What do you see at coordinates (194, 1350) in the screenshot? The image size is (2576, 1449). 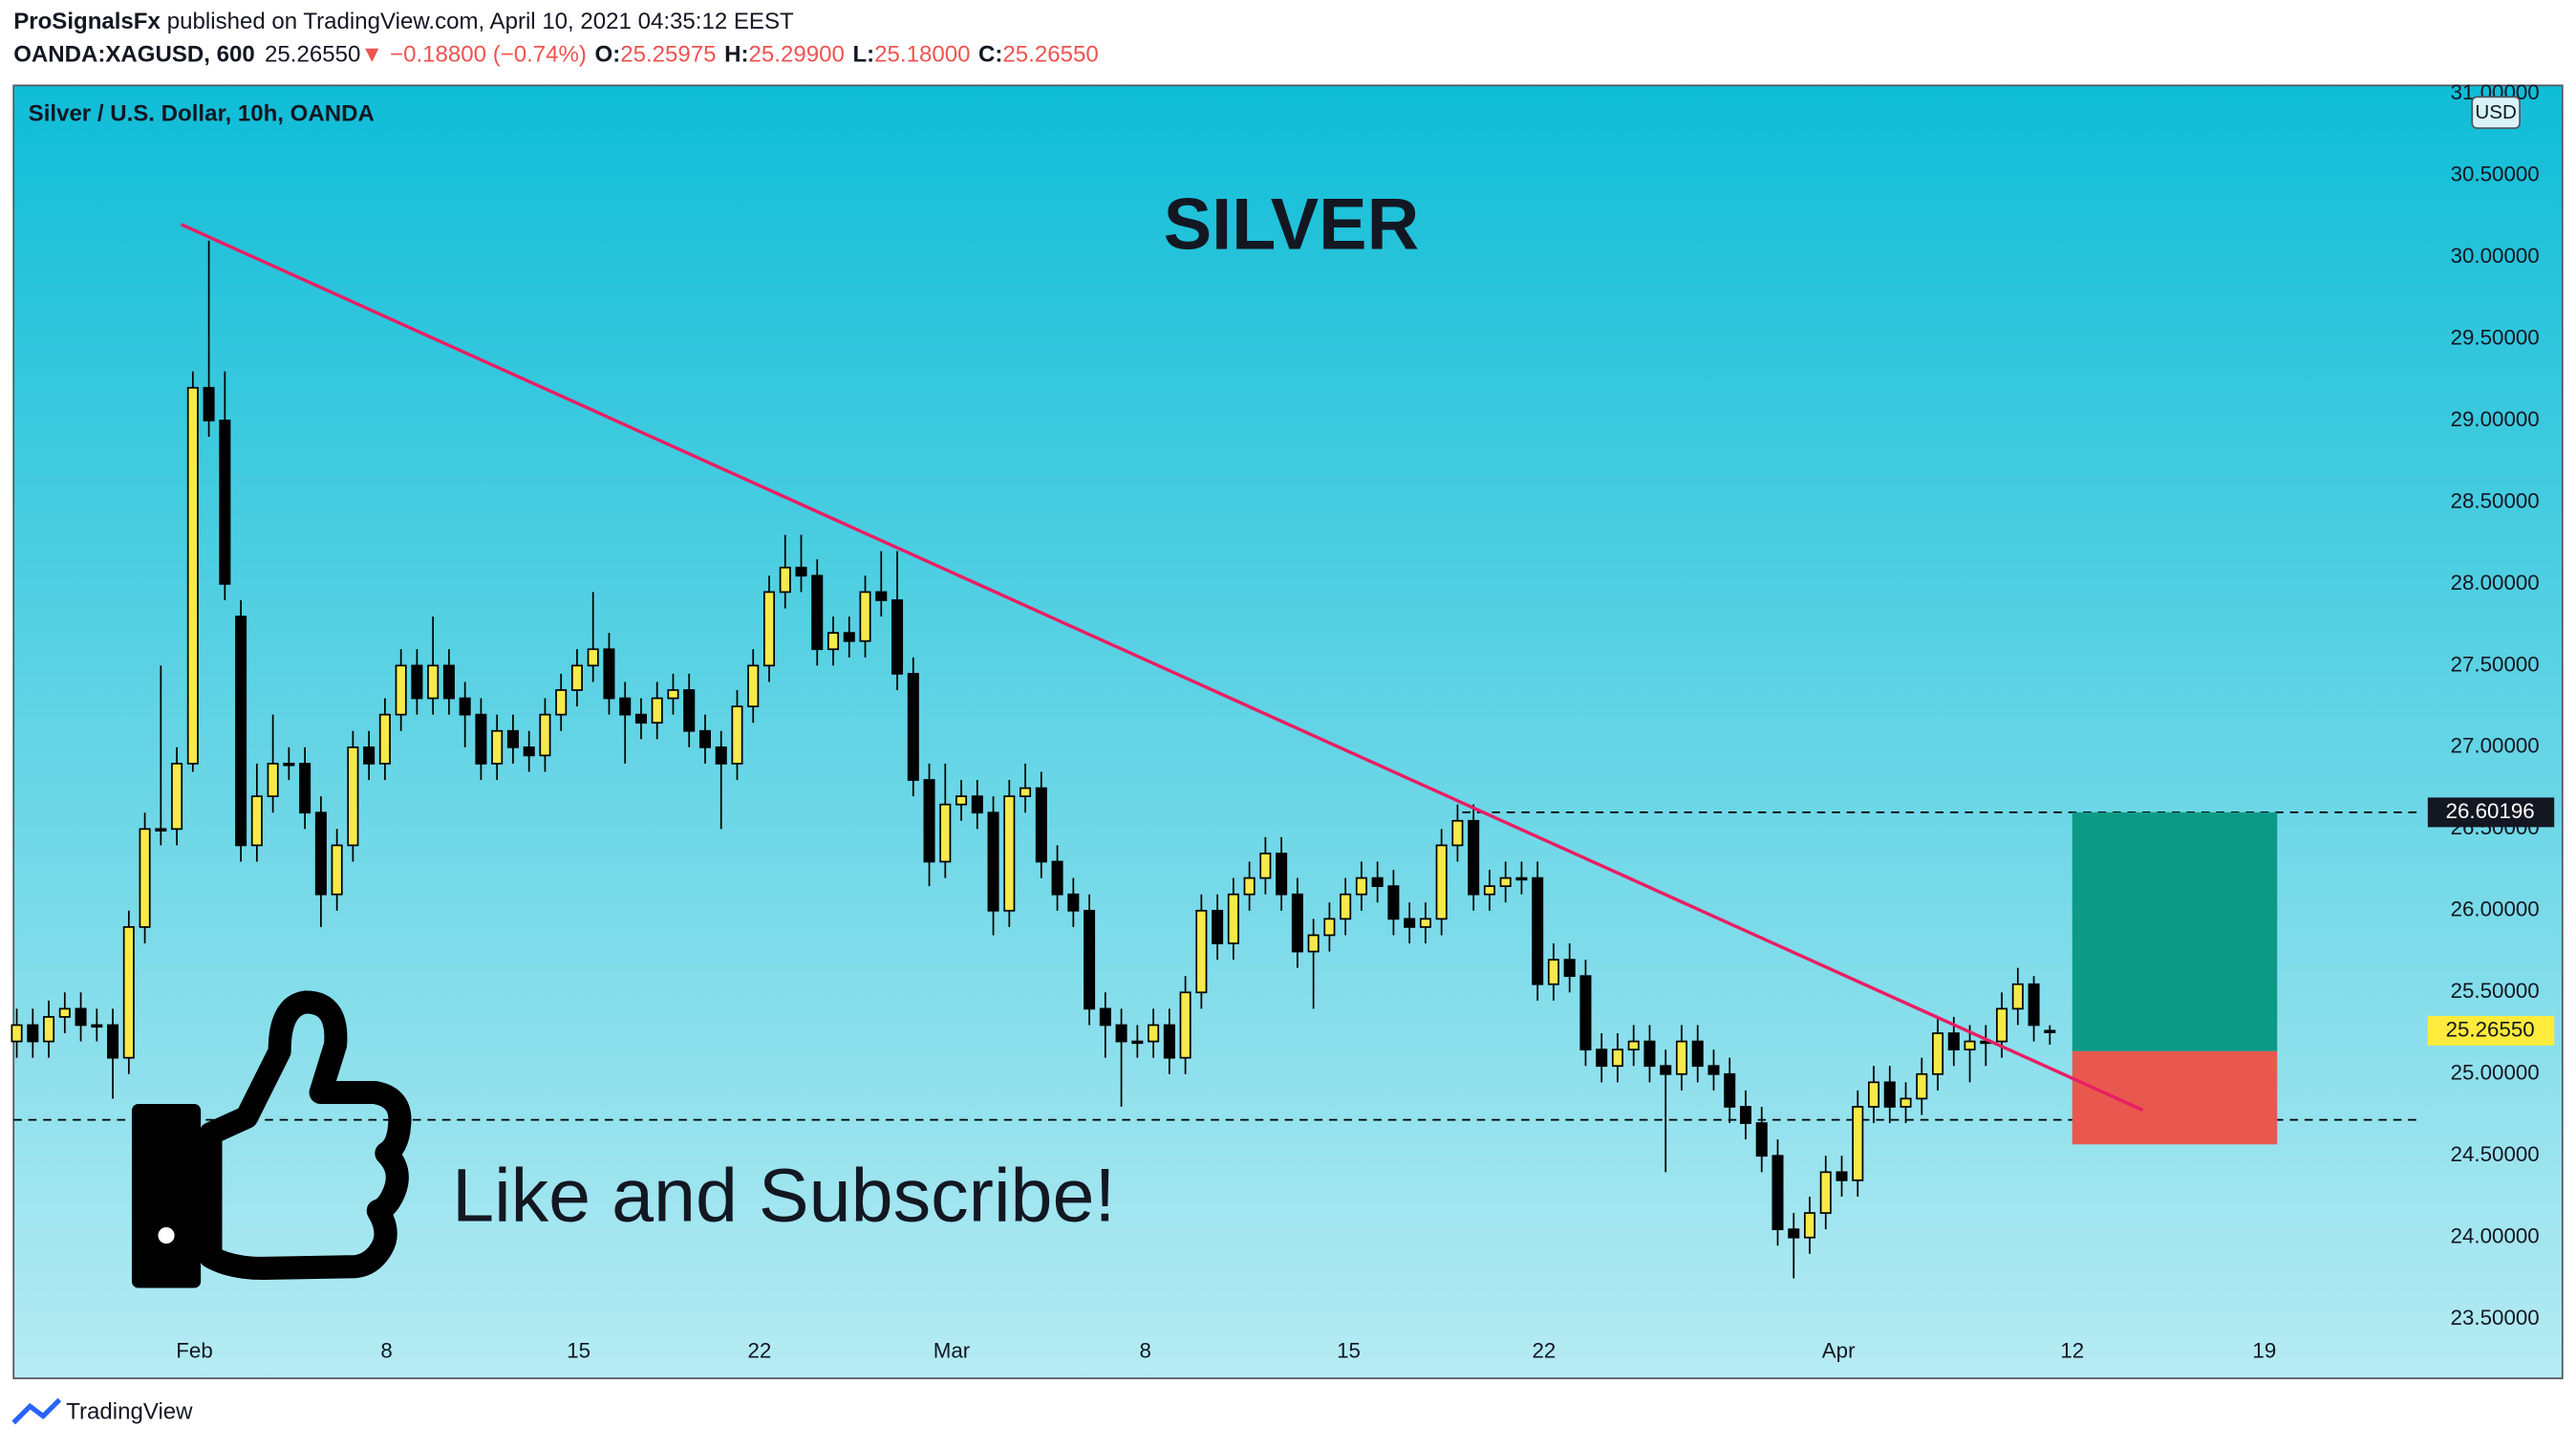 I see `x-tick-label: Feb` at bounding box center [194, 1350].